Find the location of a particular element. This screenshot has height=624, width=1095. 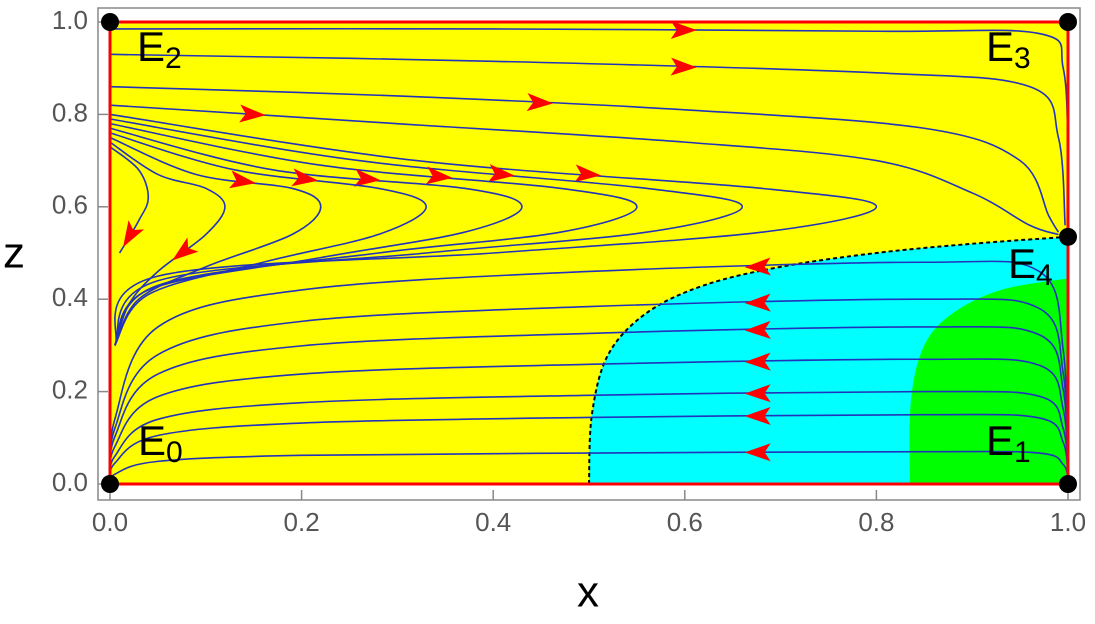

y-axis-title: z is located at coordinates (14, 253).